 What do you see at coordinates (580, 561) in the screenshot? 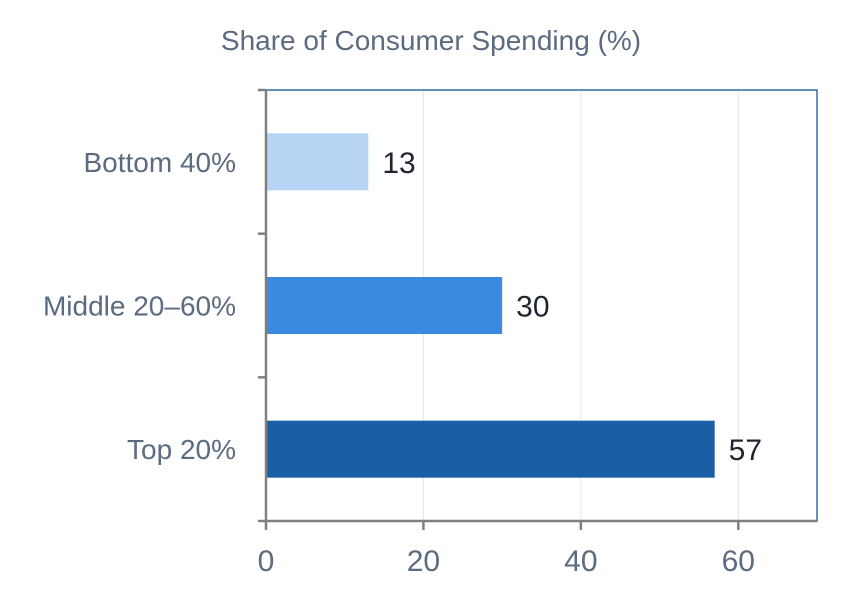
I see `x-tick-label: 40` at bounding box center [580, 561].